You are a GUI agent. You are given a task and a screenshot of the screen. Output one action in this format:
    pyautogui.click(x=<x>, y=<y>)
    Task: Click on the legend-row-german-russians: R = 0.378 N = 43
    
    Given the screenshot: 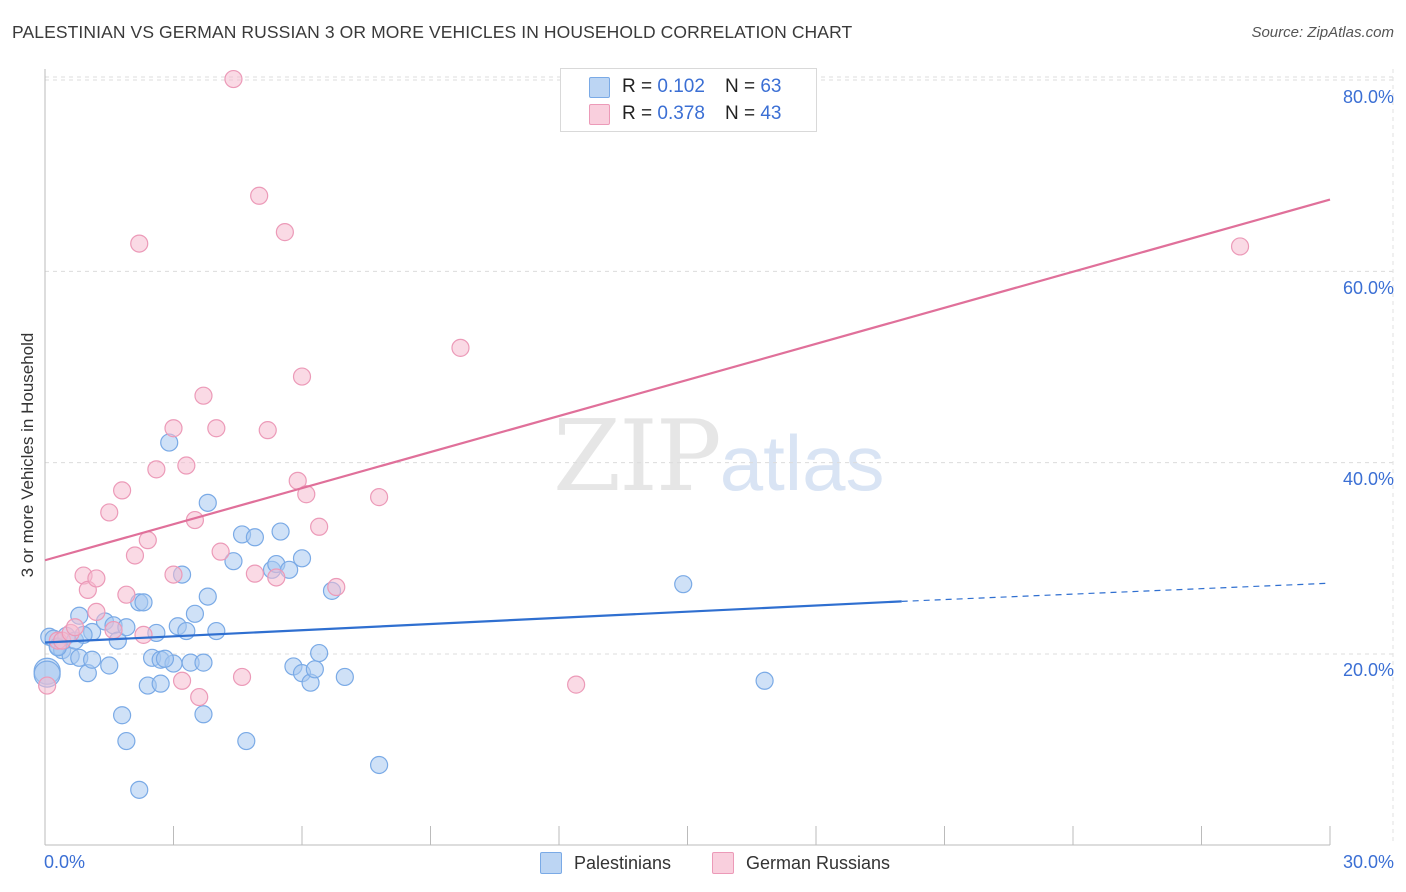 What is the action you would take?
    pyautogui.click(x=685, y=114)
    